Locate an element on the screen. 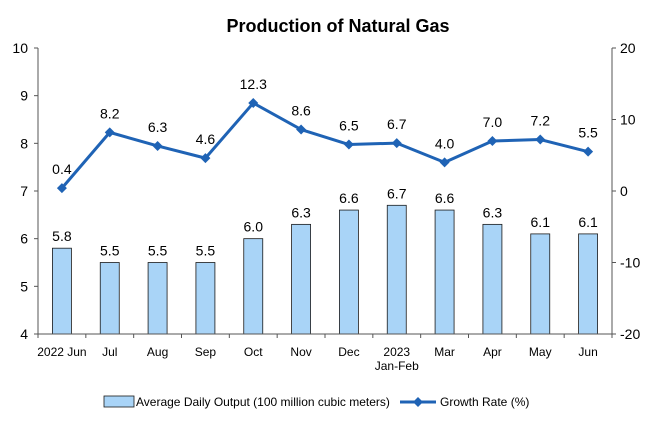  legend-line-marker is located at coordinates (418, 402).